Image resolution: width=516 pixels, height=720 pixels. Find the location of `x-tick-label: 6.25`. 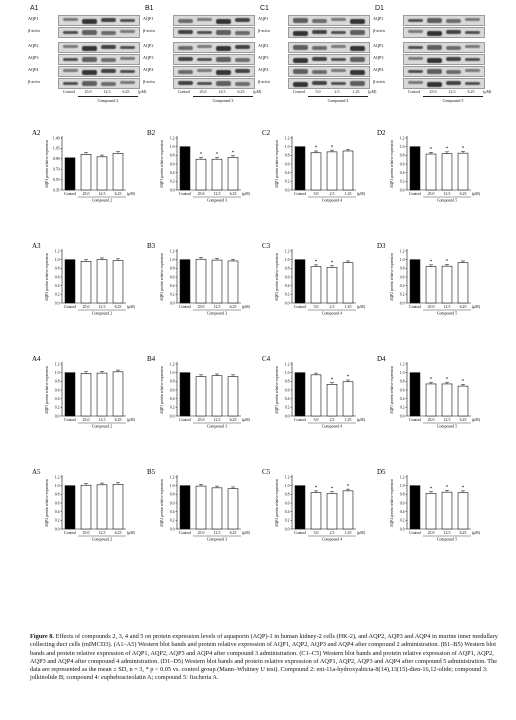

x-tick-label: 6.25 is located at coordinates (463, 194).